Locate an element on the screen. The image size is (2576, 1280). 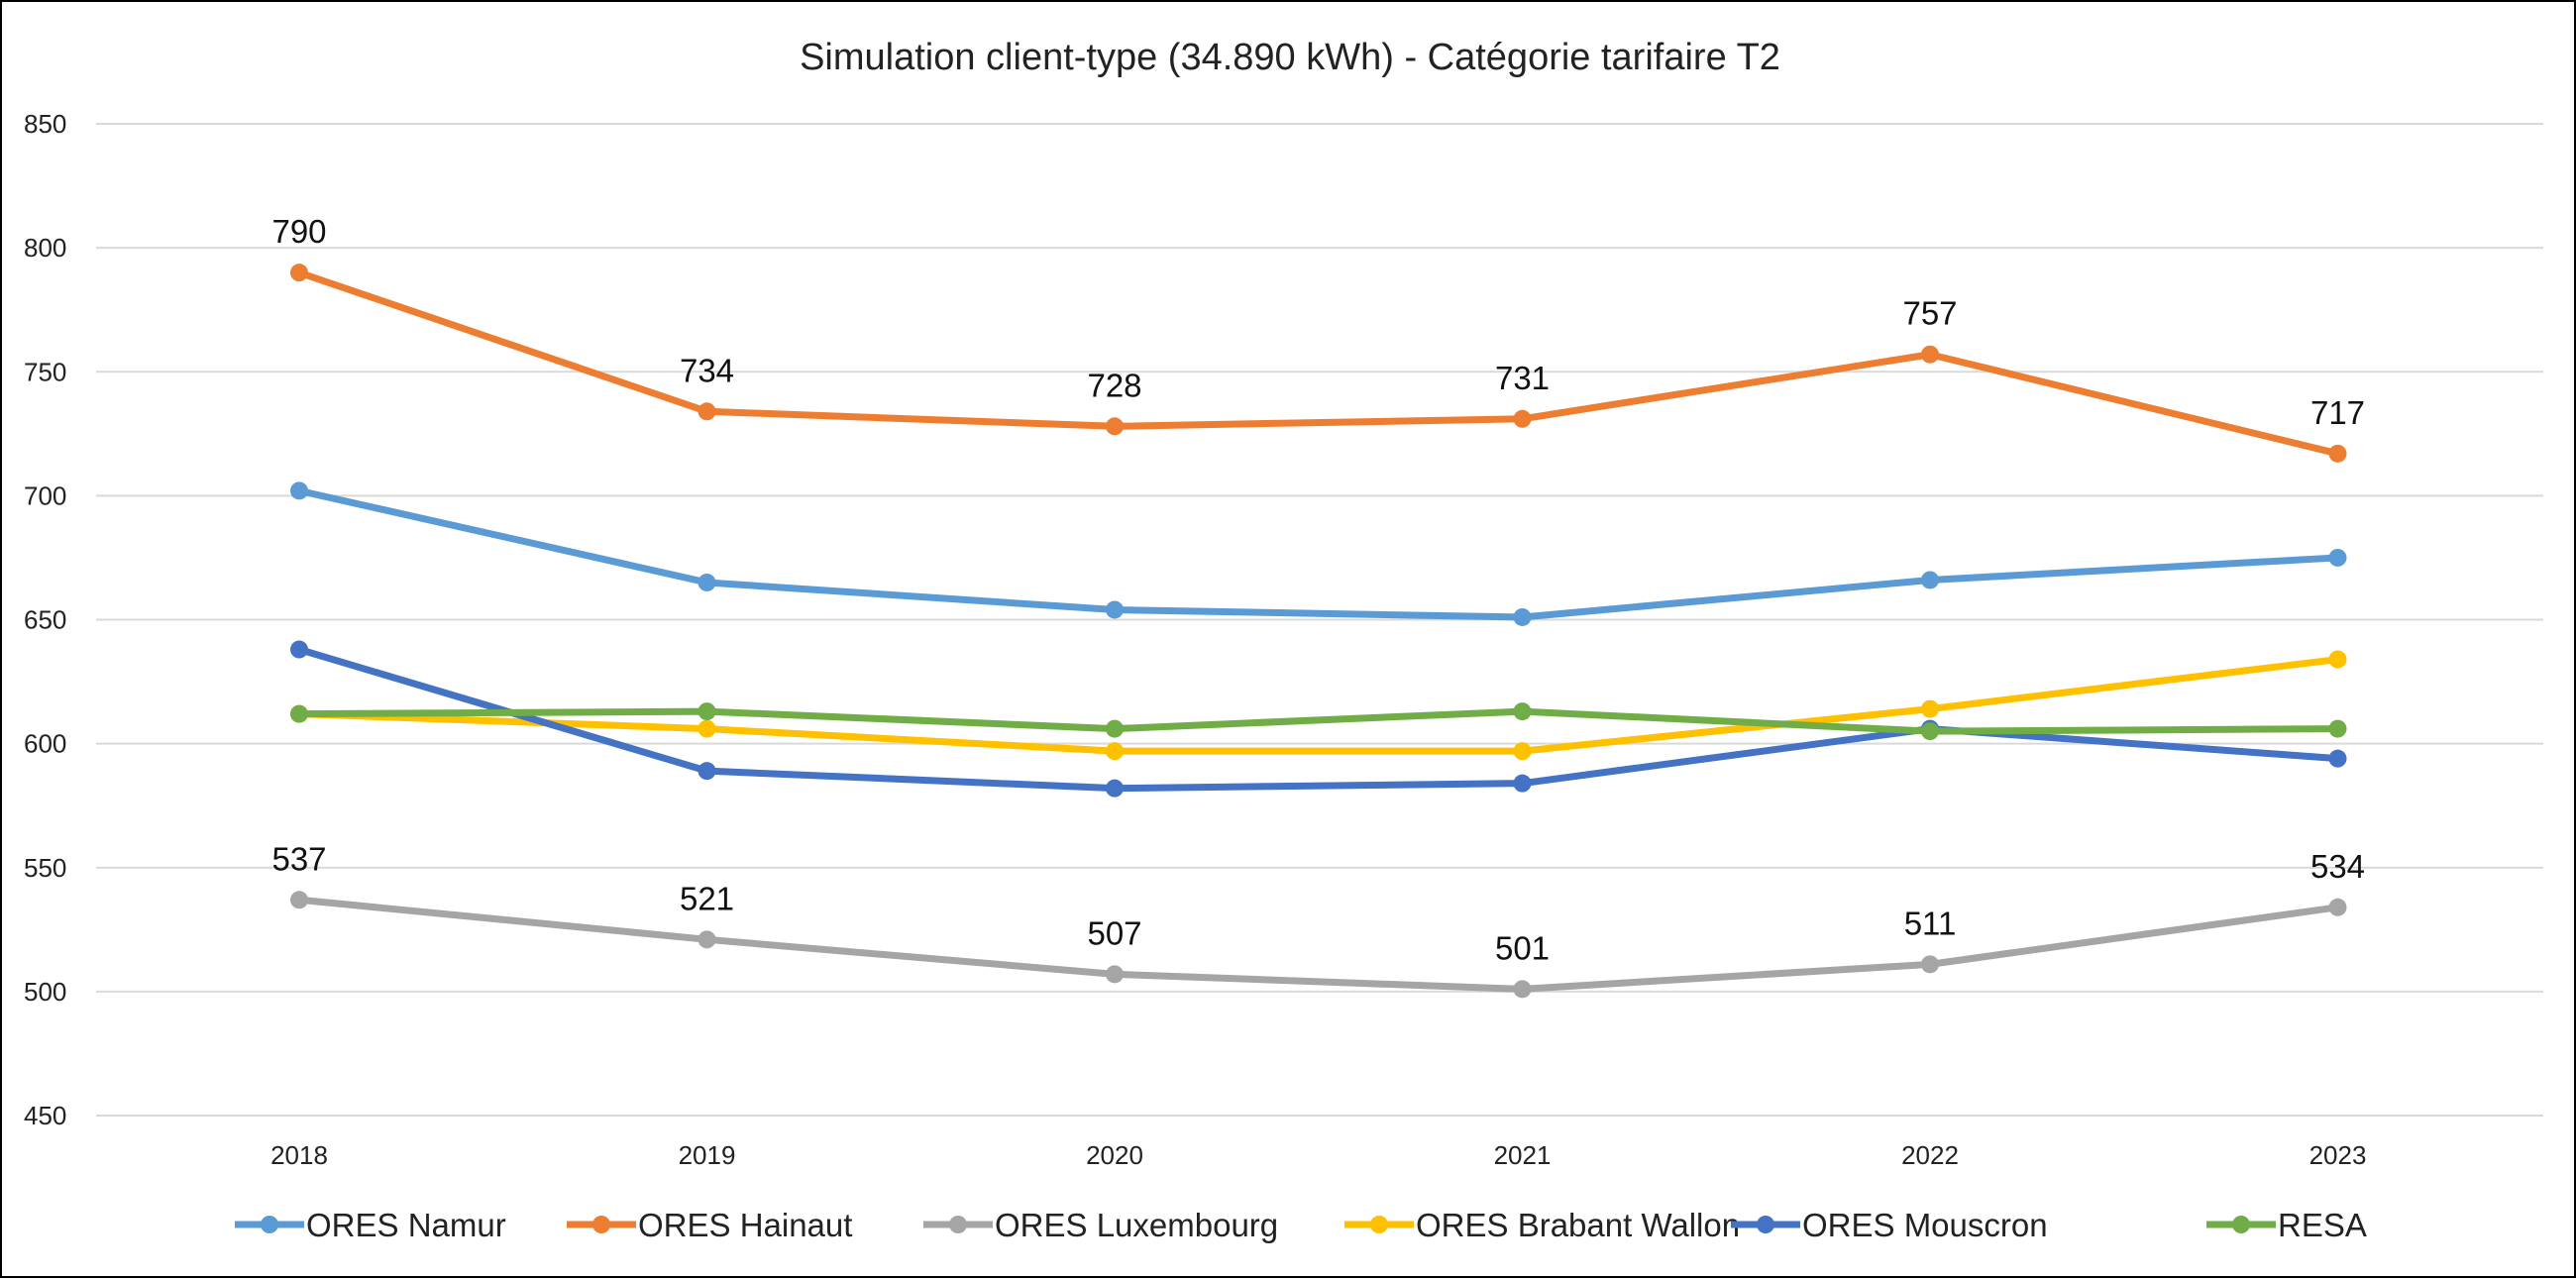
legend-label: ORES Brabant Wallon is located at coordinates (1578, 1225).